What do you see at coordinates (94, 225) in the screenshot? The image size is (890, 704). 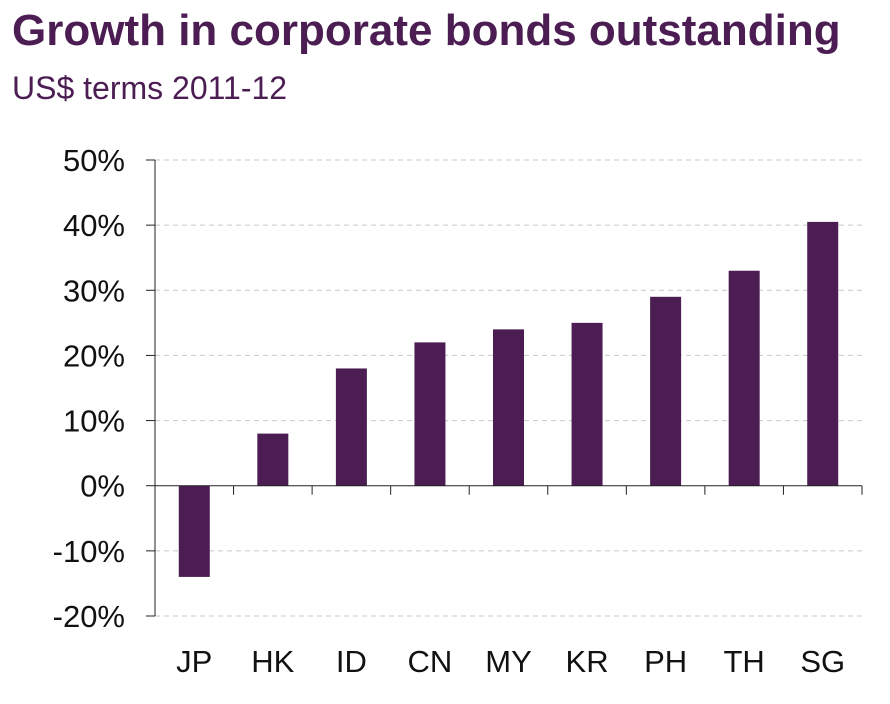 I see `y-tick-label: 40%` at bounding box center [94, 225].